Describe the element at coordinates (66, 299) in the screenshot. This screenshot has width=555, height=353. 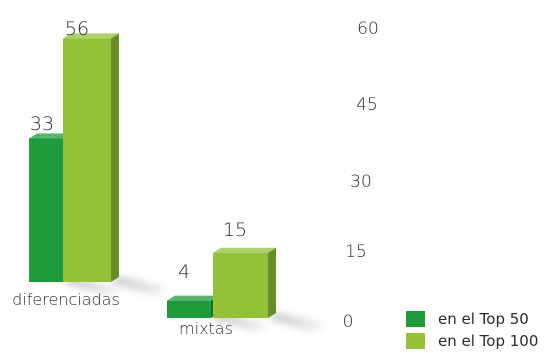
I see `category-label-diferenciadas: diferenciadas` at that location.